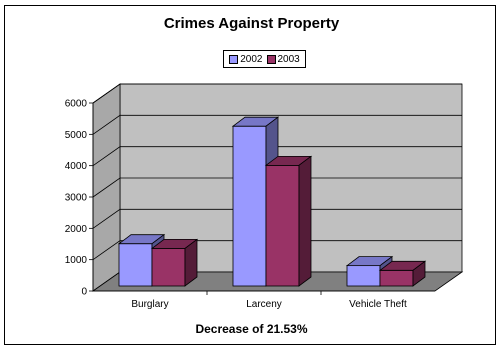 This screenshot has height=353, width=503. Describe the element at coordinates (282, 225) in the screenshot. I see `bar-2003-larceny` at that location.